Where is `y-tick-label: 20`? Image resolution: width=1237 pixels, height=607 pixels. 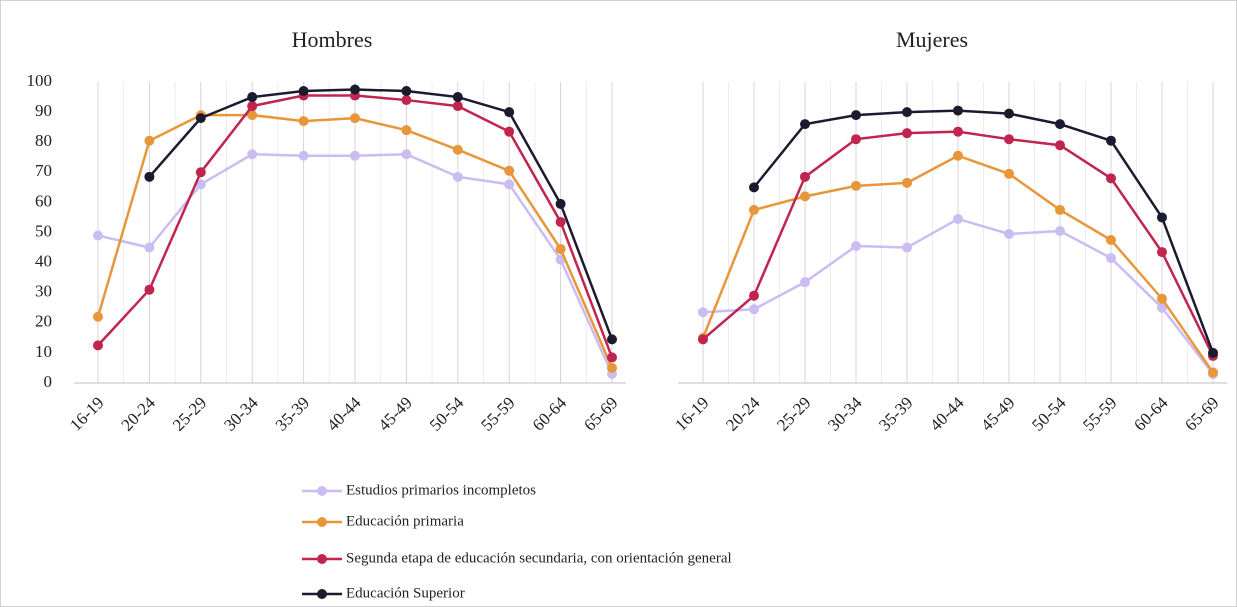 y-tick-label: 20 is located at coordinates (43, 321).